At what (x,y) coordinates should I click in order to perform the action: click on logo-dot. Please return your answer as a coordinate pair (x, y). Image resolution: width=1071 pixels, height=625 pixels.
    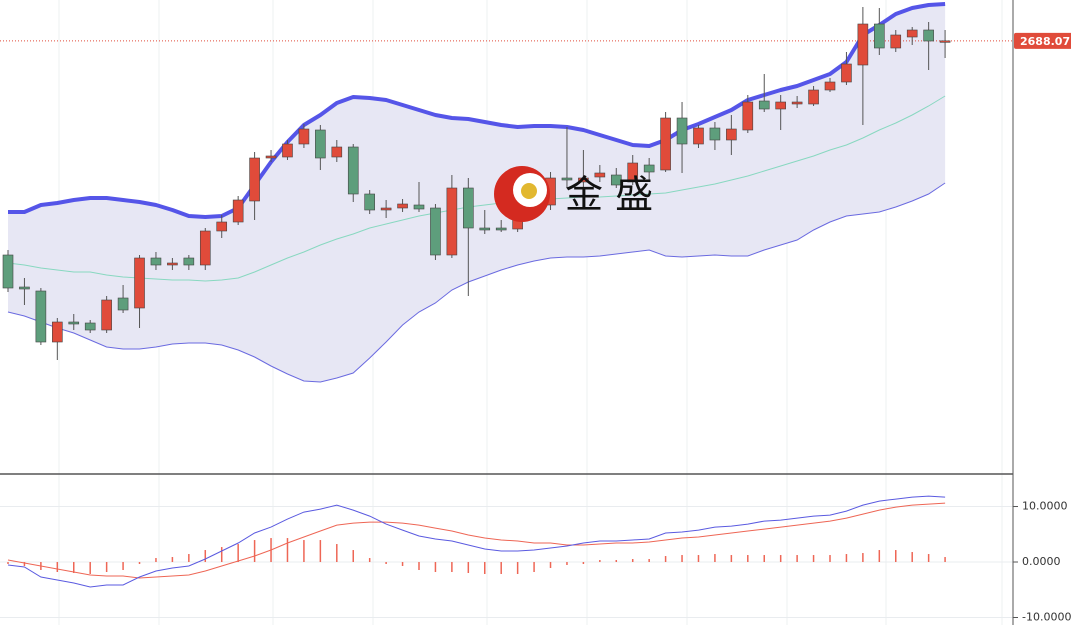
    Looking at the image, I should click on (529, 191).